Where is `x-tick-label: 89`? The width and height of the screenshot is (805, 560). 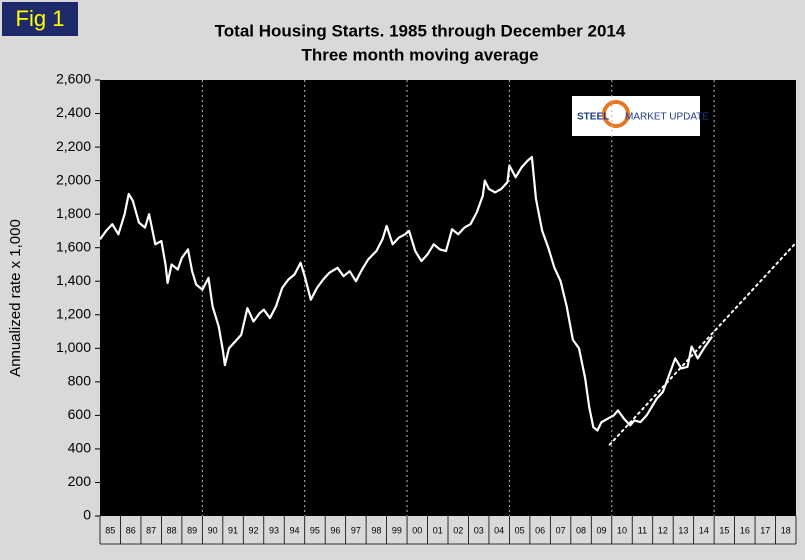
x-tick-label: 89 is located at coordinates (192, 530).